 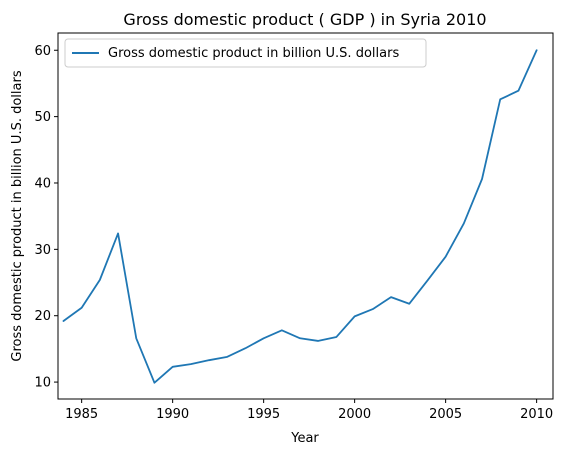 What do you see at coordinates (42, 383) in the screenshot?
I see `y-tick-label: 10` at bounding box center [42, 383].